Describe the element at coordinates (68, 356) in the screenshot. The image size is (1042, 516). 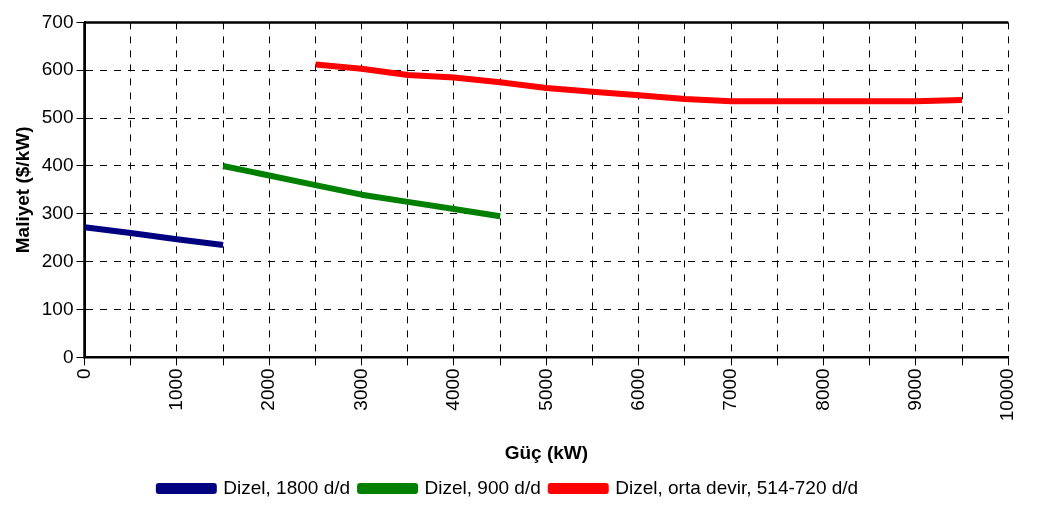
I see `y-tick-label: 0` at that location.